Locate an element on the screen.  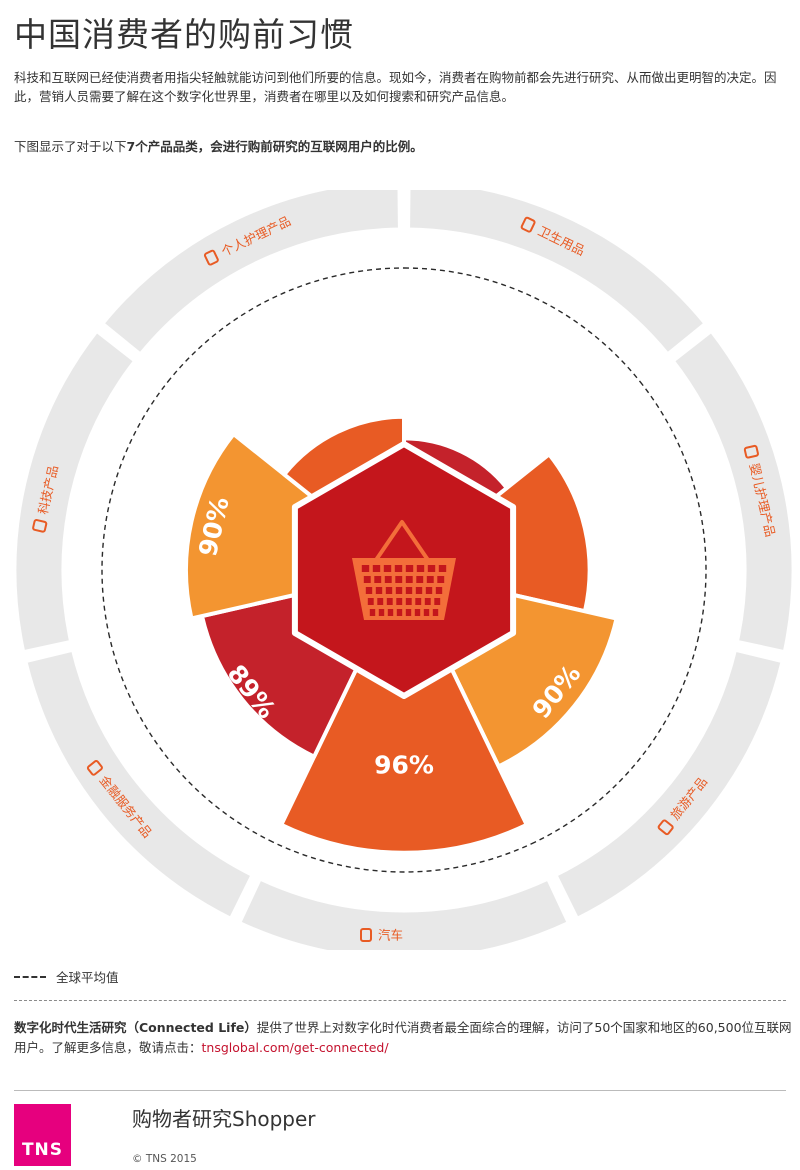
solid-divider is located at coordinates (400, 1090).